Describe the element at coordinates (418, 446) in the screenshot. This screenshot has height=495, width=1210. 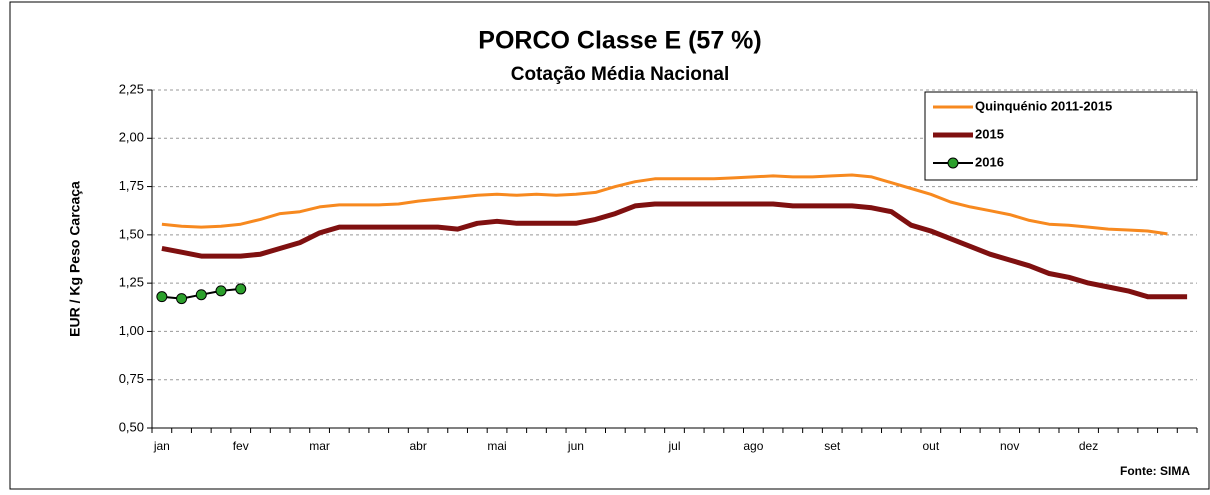
I see `x-tick-label: abr` at that location.